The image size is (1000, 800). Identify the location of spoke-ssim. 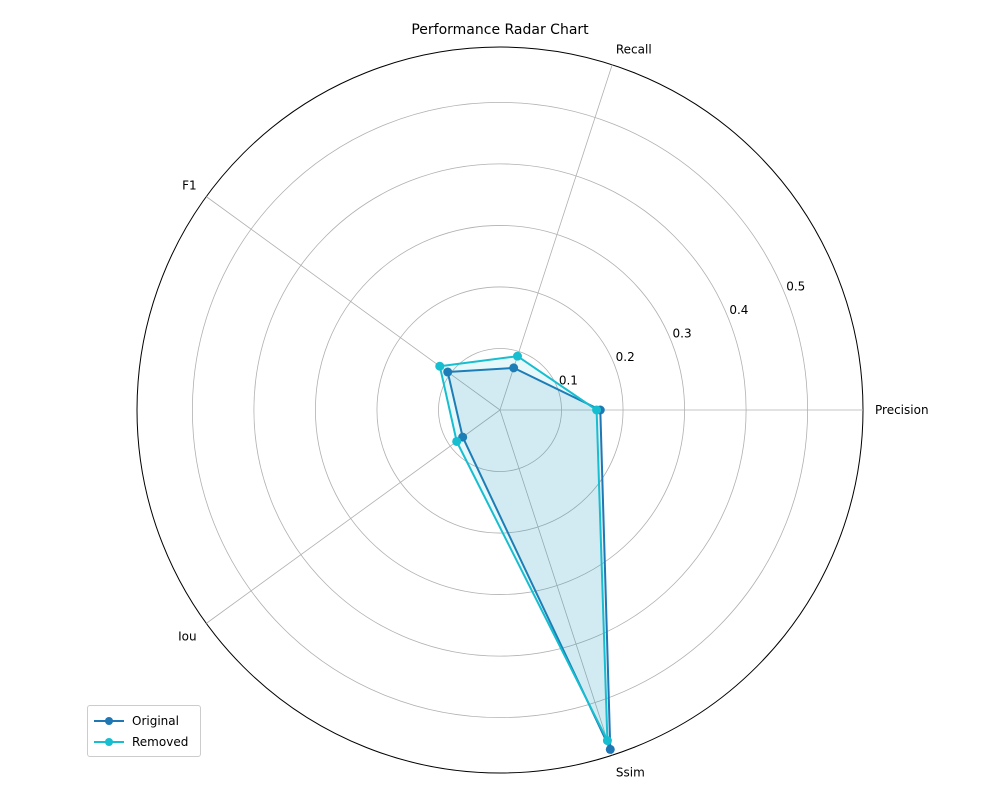
(556, 582).